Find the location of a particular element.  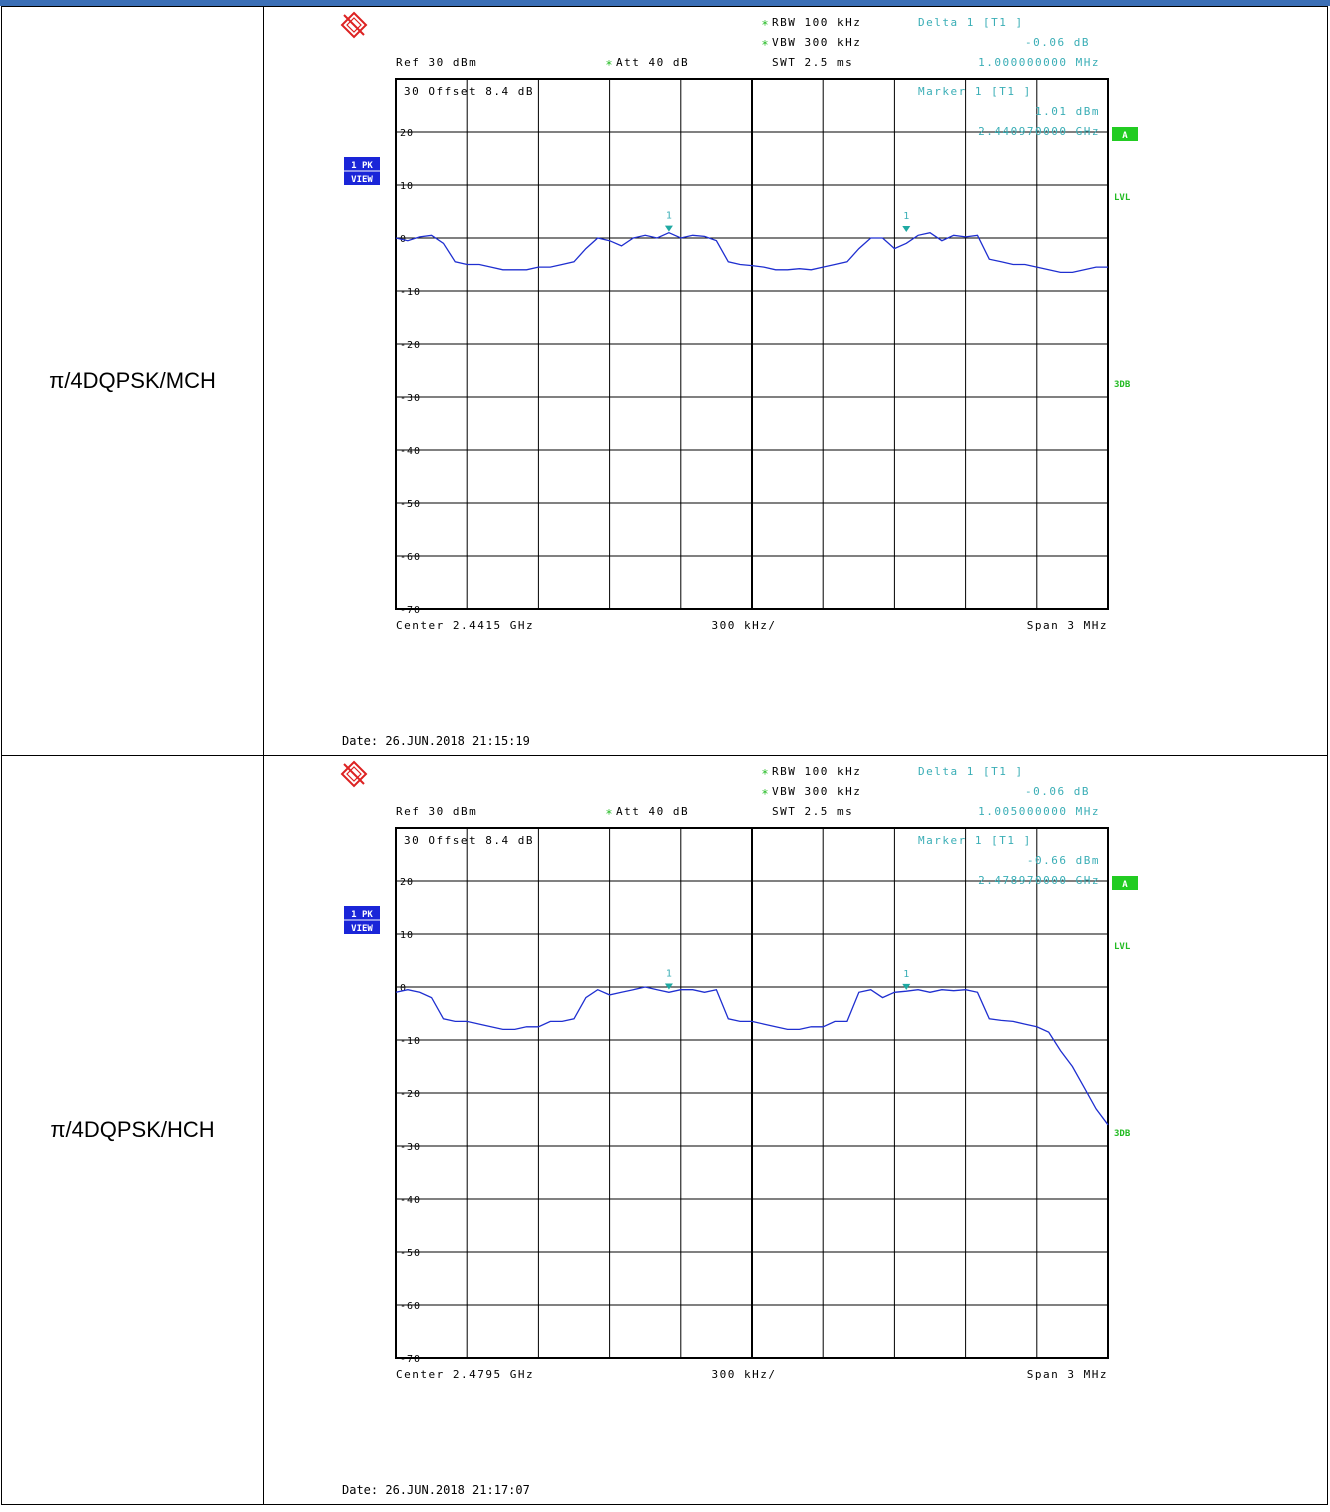

row-label: π/4DQPSK/MCH is located at coordinates (132, 380).